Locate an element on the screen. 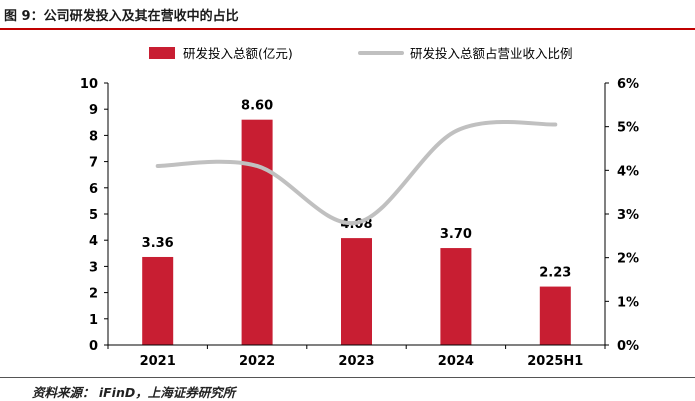  bar-value-label: 8.60 is located at coordinates (257, 106).